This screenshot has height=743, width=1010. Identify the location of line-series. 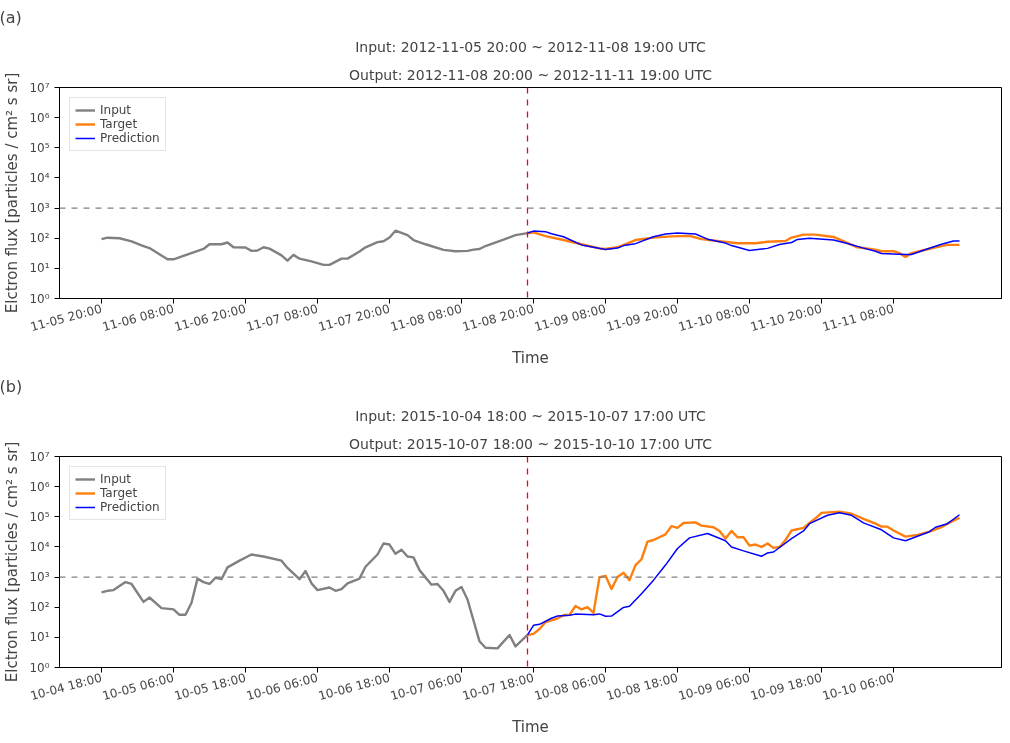
(314, 248).